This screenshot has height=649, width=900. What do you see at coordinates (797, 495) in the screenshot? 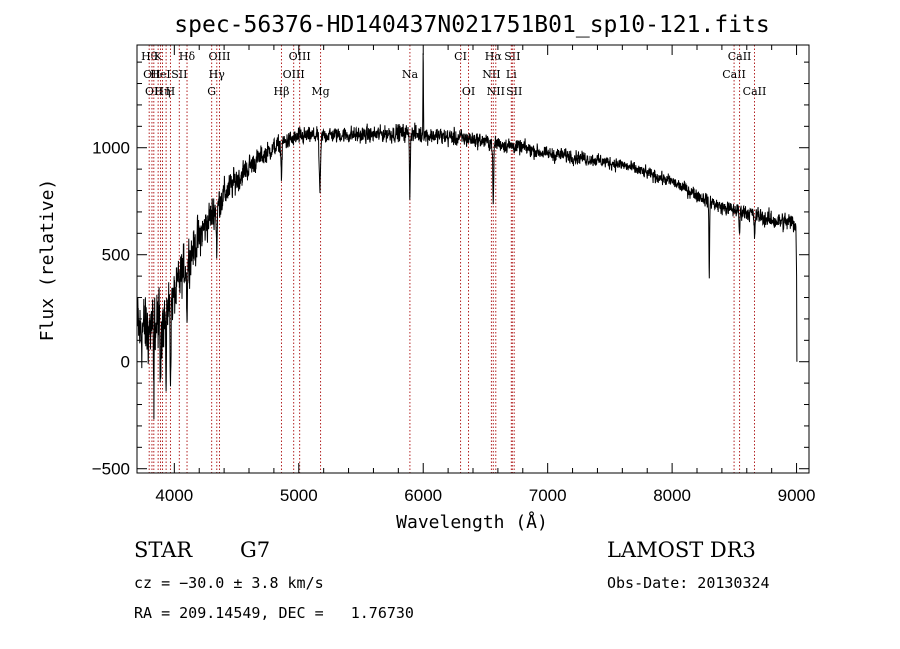
I see `x-tick-label: 9000` at bounding box center [797, 495].